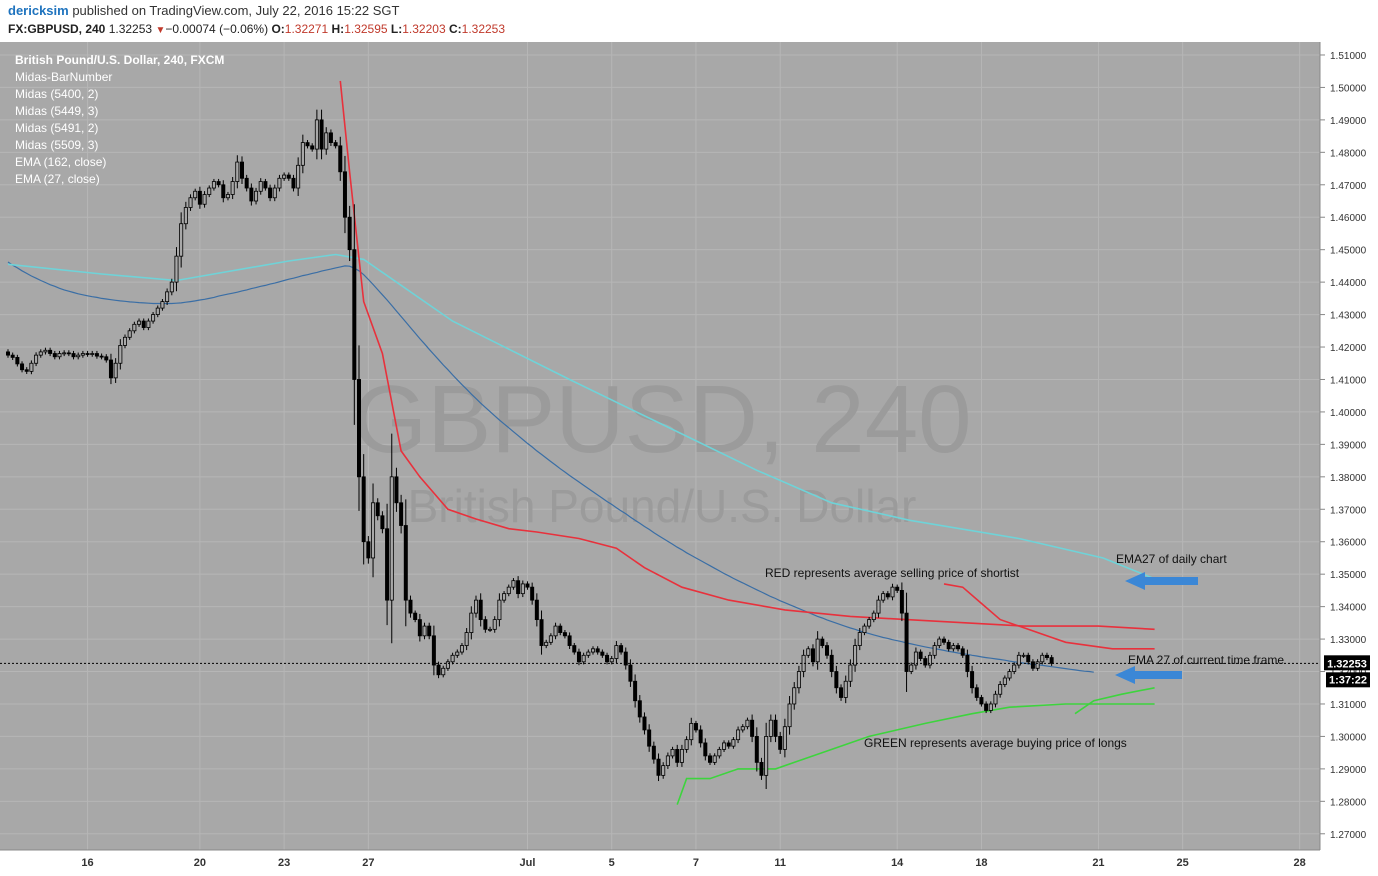  I want to click on down-arrow-icon: ▼, so click(160, 30).